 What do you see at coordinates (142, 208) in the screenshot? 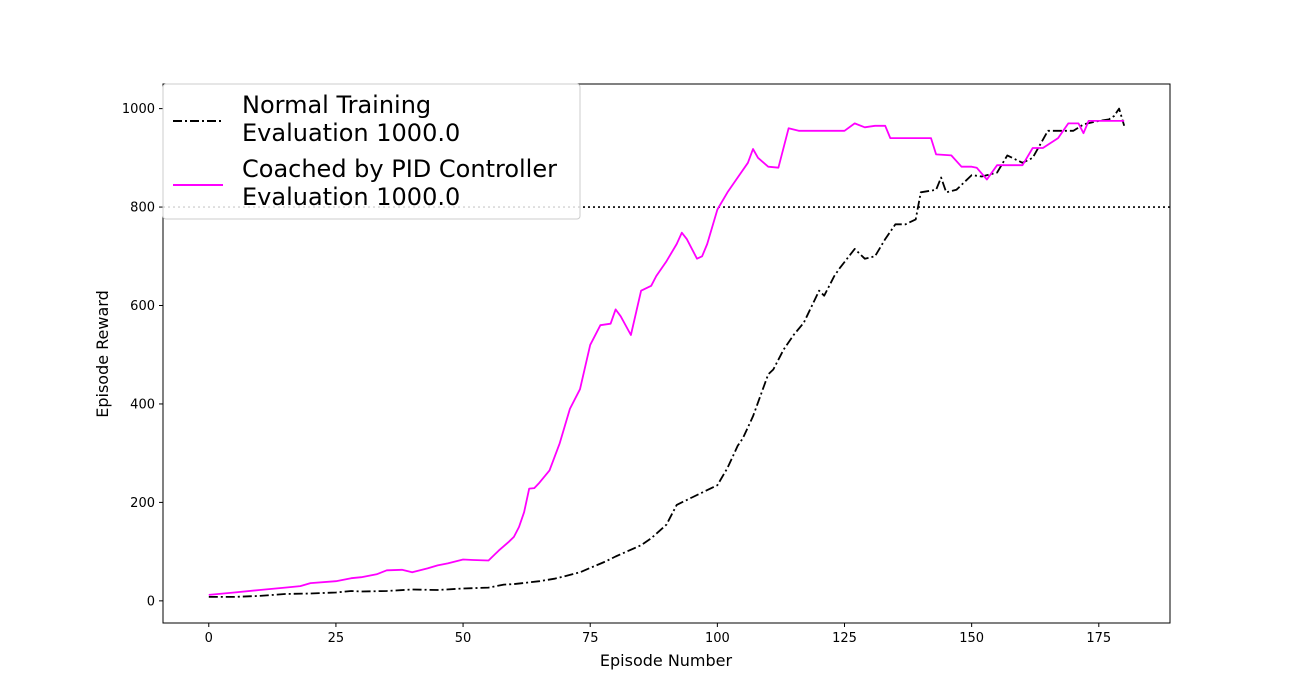
I see `y-tick-label: 800` at bounding box center [142, 208].